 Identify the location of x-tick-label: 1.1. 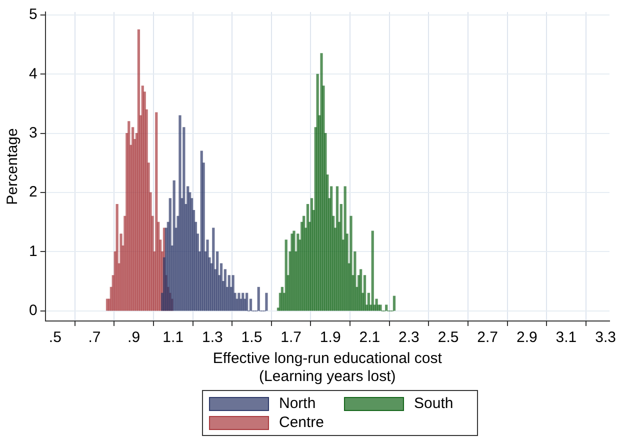
(173, 337).